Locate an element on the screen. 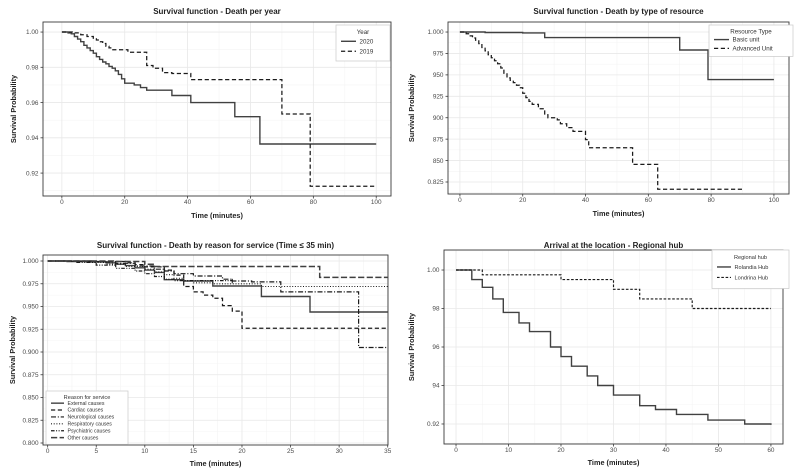 This screenshot has width=796, height=472. y-tick-label: 96 is located at coordinates (436, 347).